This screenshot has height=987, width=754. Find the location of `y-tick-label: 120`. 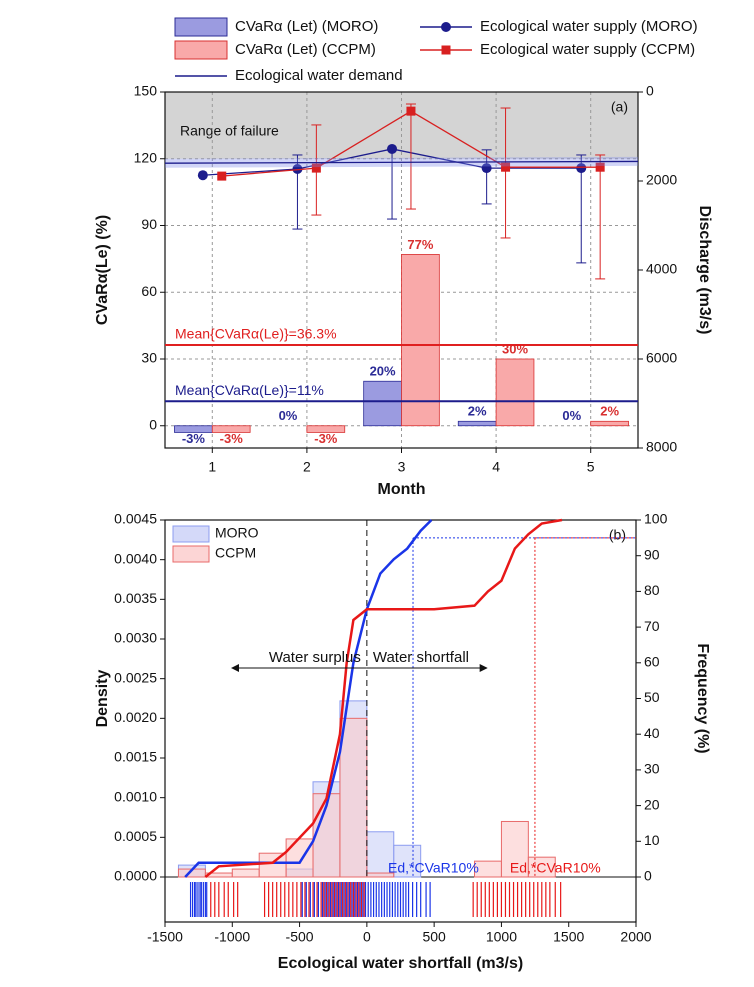

y-tick-label: 120 is located at coordinates (146, 157).